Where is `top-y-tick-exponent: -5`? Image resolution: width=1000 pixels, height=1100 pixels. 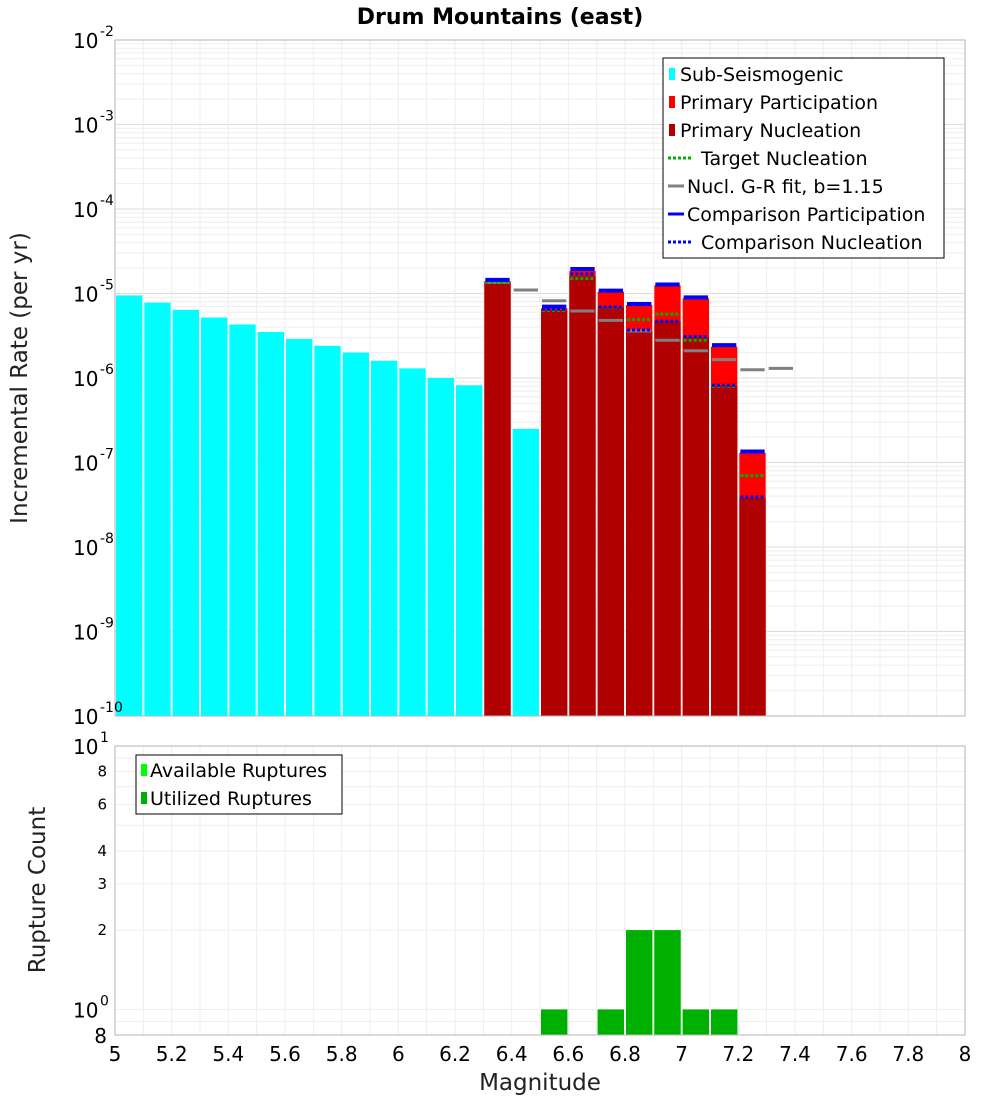
top-y-tick-exponent: -5 is located at coordinates (107, 286).